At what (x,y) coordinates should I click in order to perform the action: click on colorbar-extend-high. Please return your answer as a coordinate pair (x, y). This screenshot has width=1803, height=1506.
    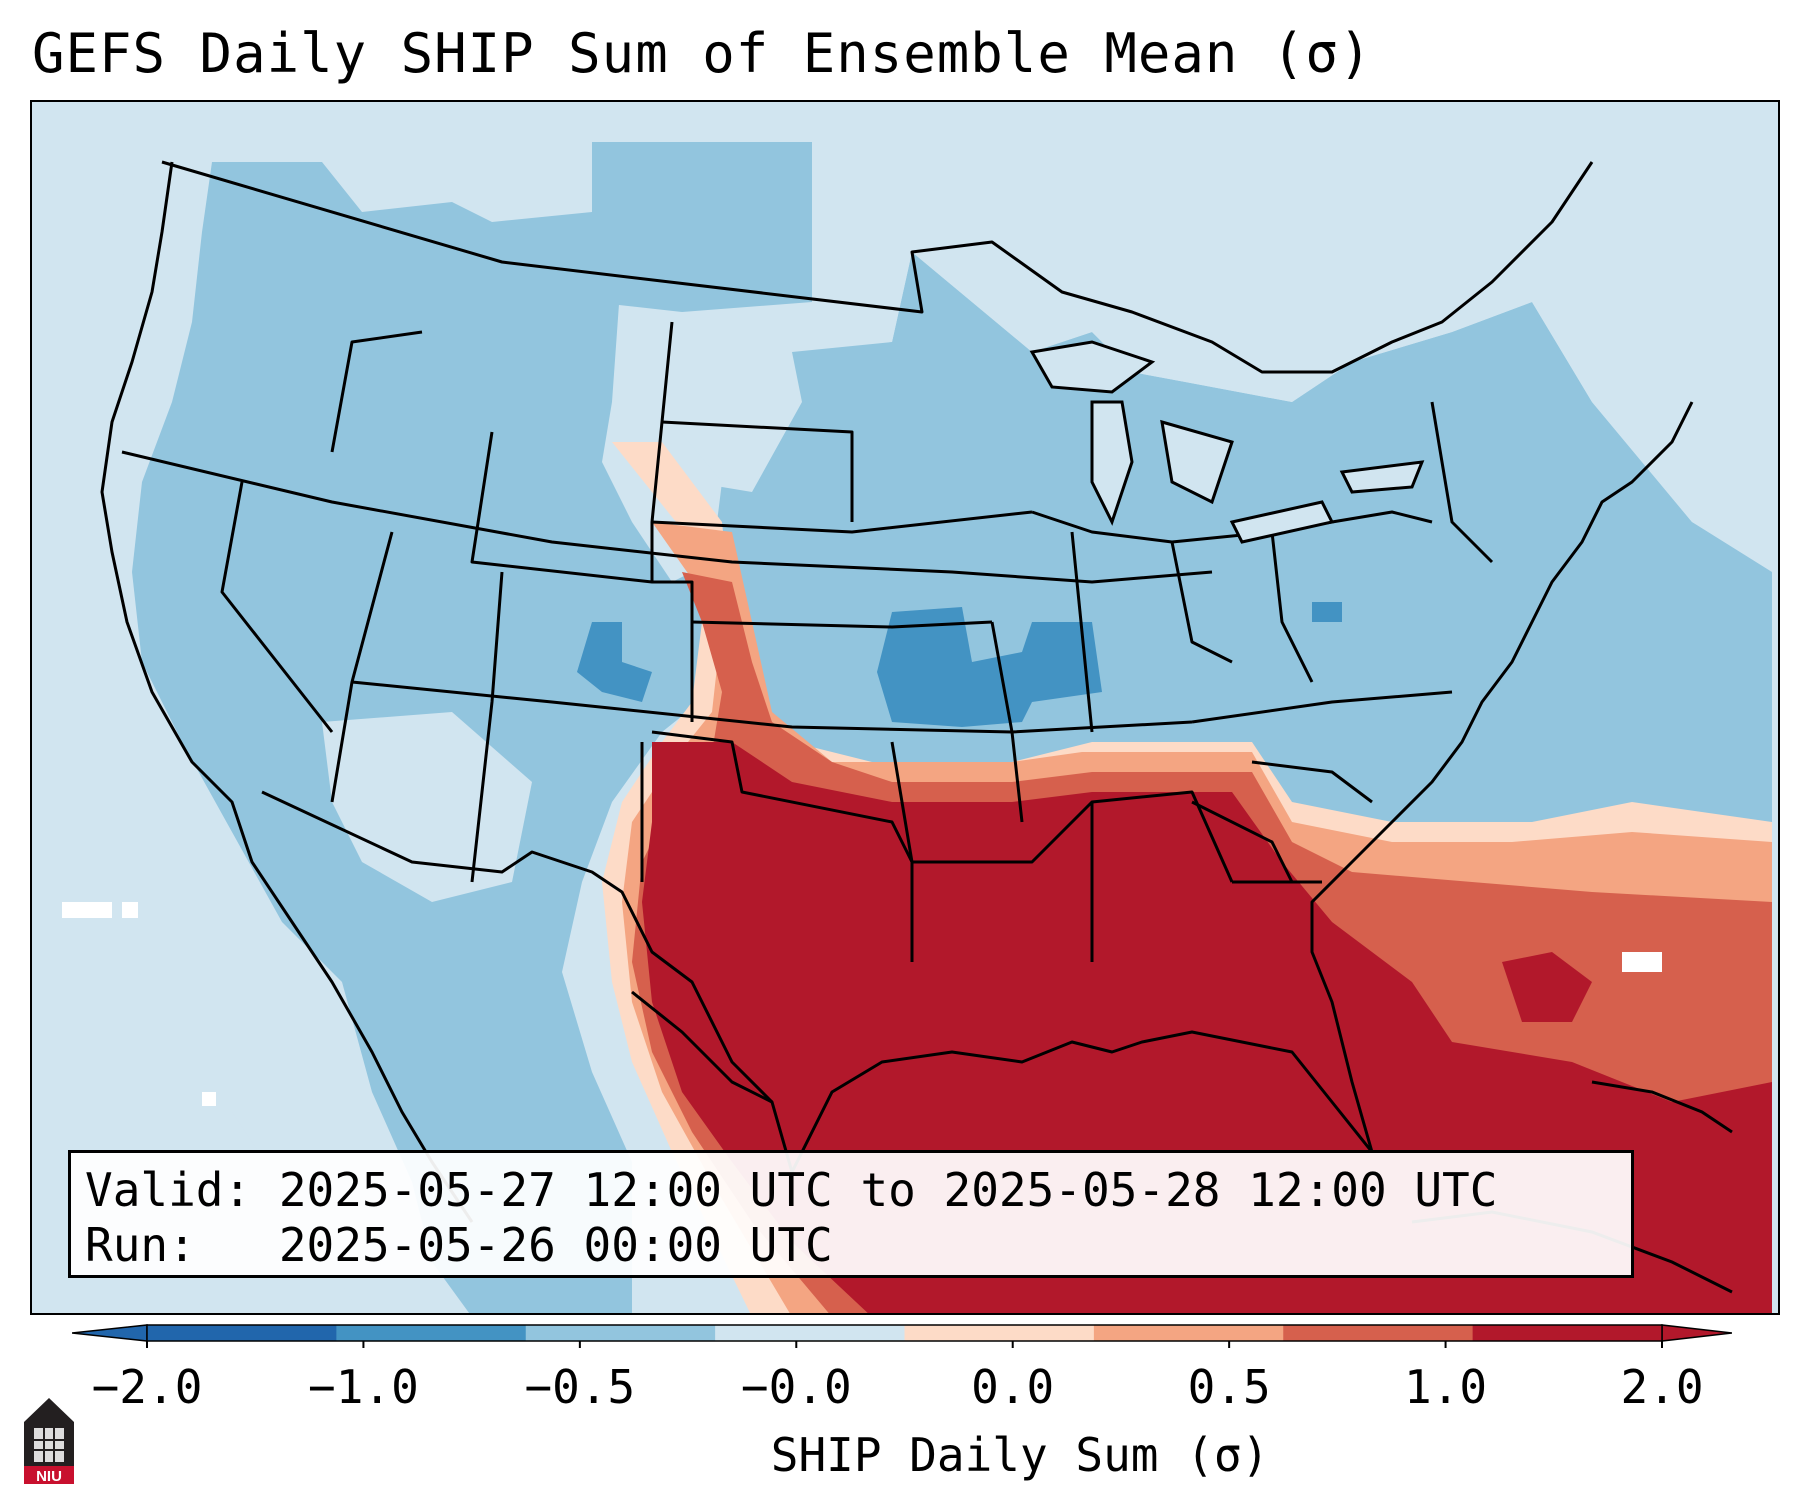
    Looking at the image, I should click on (1696, 1333).